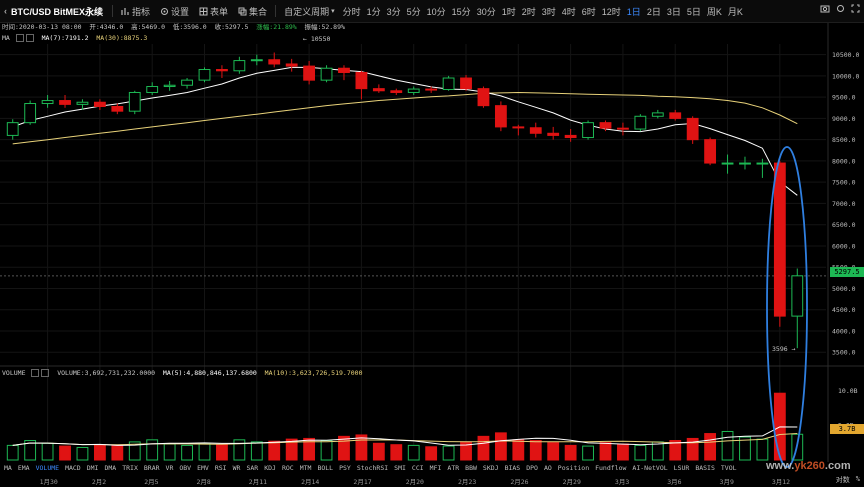 Image resolution: width=864 pixels, height=487 pixels. I want to click on indicator-tab-wr: WR, so click(236, 468).